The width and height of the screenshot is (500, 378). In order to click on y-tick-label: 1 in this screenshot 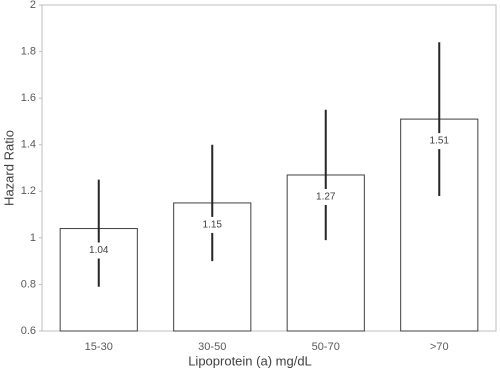, I will do `click(33, 238)`.